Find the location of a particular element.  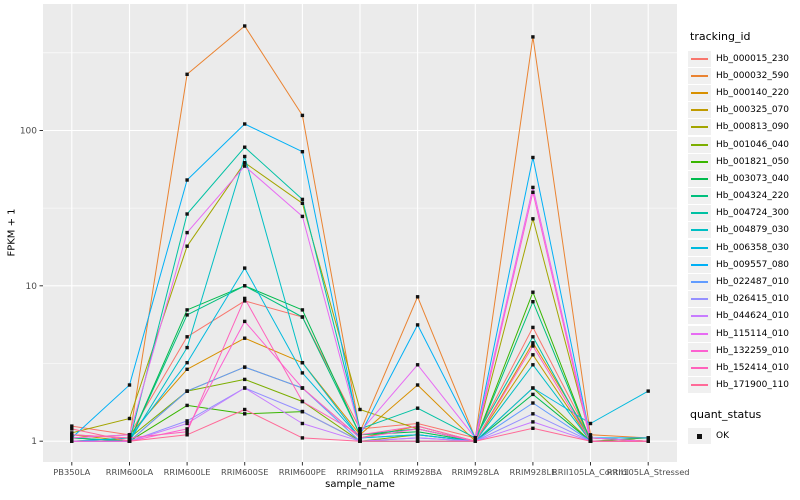

legend-item: Hb_004324_220 is located at coordinates (744, 196).